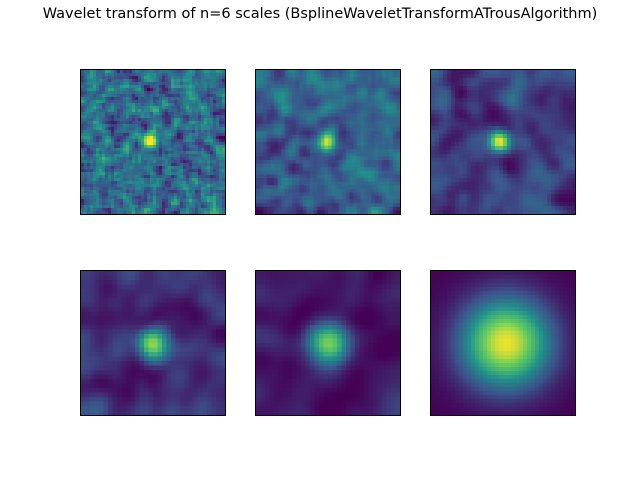 This screenshot has height=480, width=640. What do you see at coordinates (328, 142) in the screenshot?
I see `wavelet-scale-2-heatmap` at bounding box center [328, 142].